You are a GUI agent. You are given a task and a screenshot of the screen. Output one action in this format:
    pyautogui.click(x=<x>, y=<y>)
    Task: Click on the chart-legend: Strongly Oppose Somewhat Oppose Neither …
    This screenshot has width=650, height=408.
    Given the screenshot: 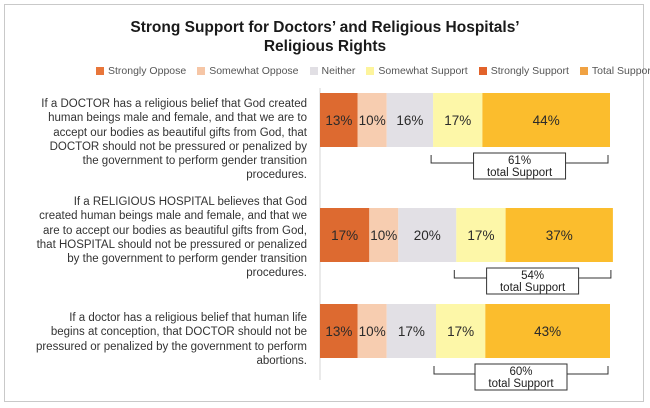 What is the action you would take?
    pyautogui.click(x=373, y=71)
    